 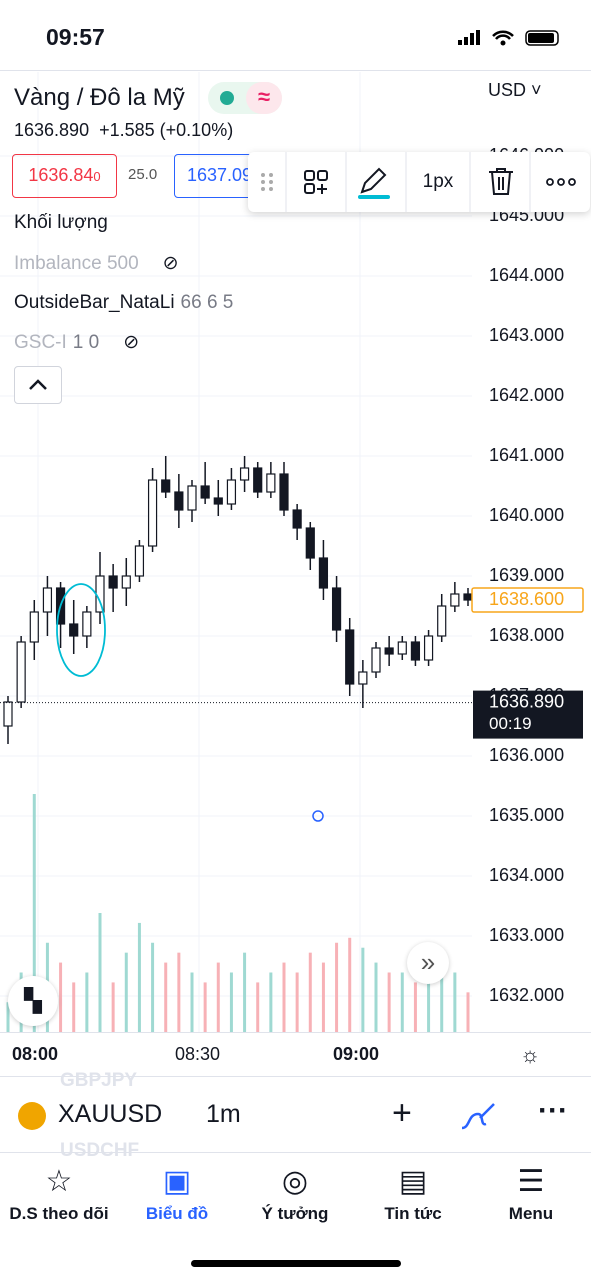 I want to click on more-button: ···, so click(x=553, y=1110).